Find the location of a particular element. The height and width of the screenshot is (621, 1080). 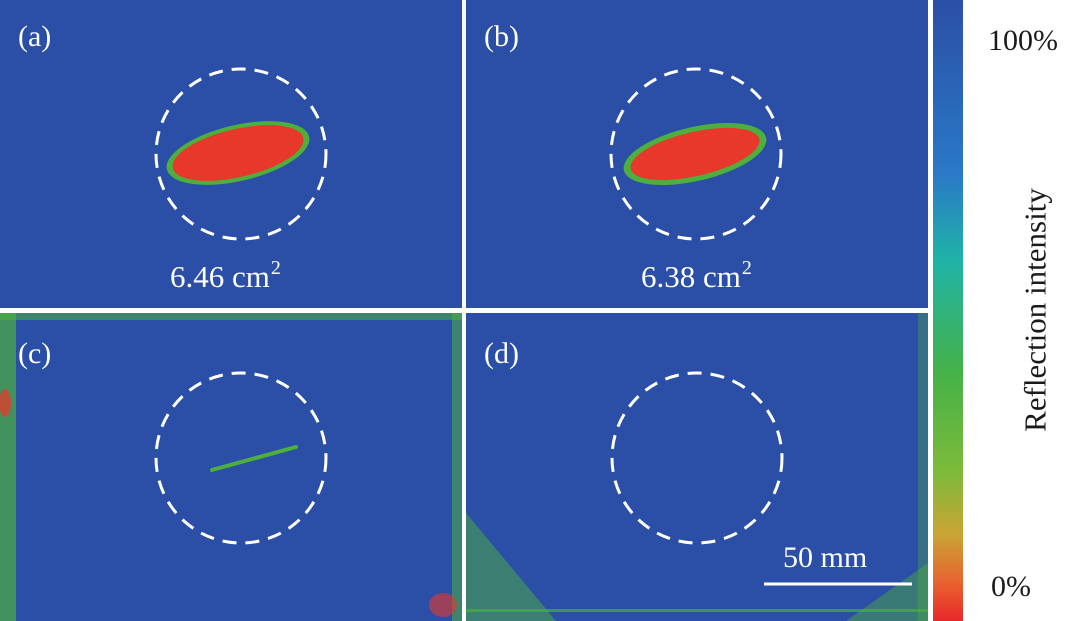

colorbar-gradient is located at coordinates (948, 310).